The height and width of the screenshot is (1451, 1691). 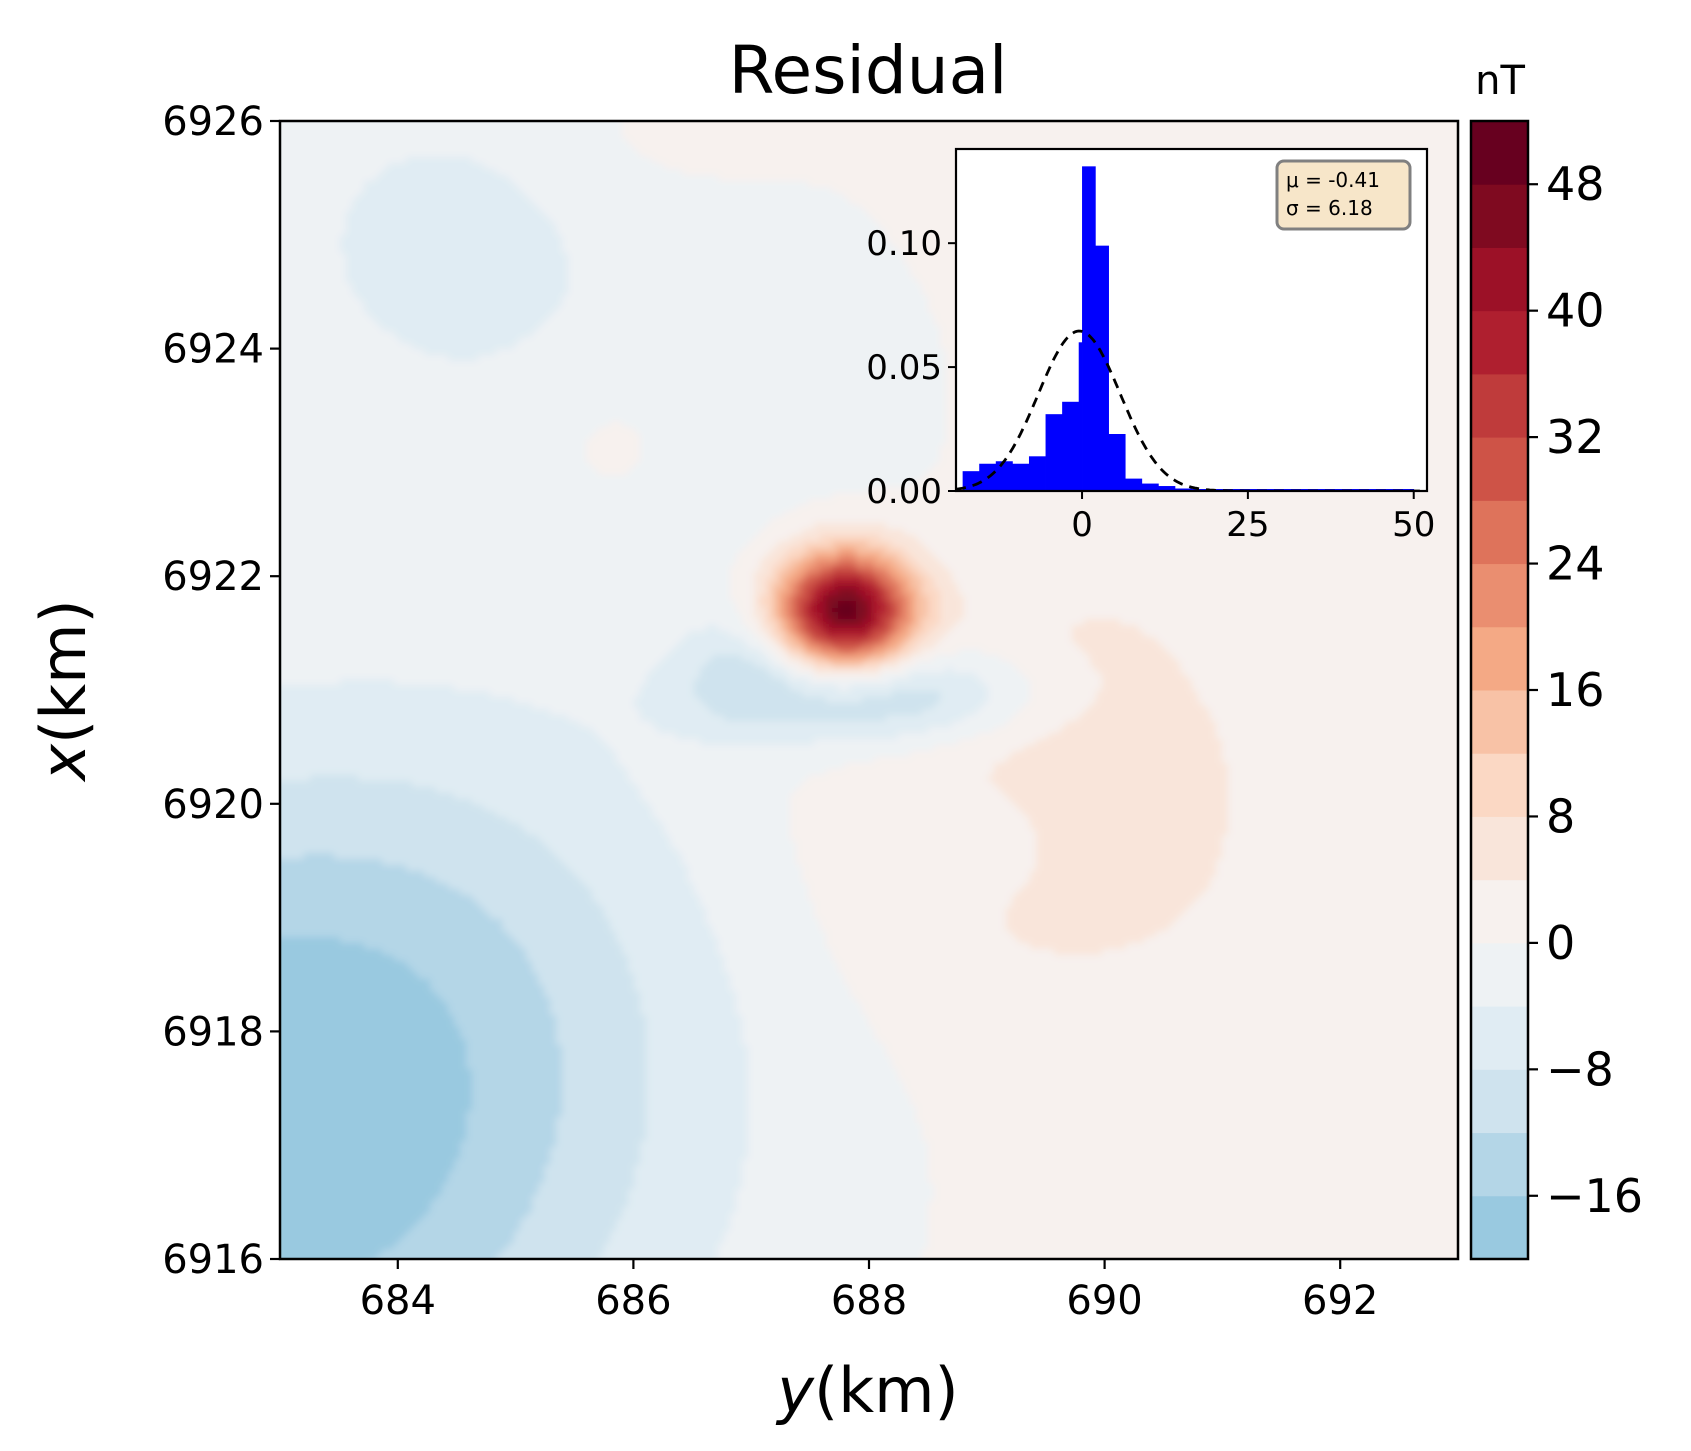 I want to click on x-tick-label: 686, so click(x=633, y=1301).